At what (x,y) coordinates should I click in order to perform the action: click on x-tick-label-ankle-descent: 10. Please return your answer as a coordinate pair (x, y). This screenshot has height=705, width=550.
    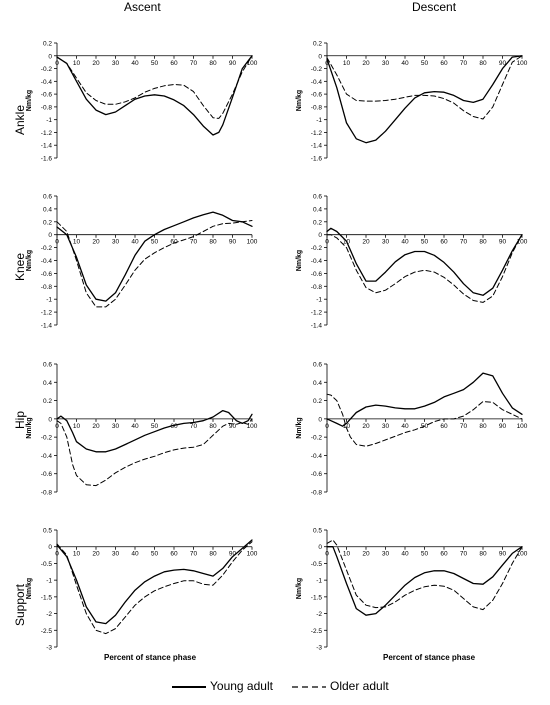
    Looking at the image, I should click on (347, 63).